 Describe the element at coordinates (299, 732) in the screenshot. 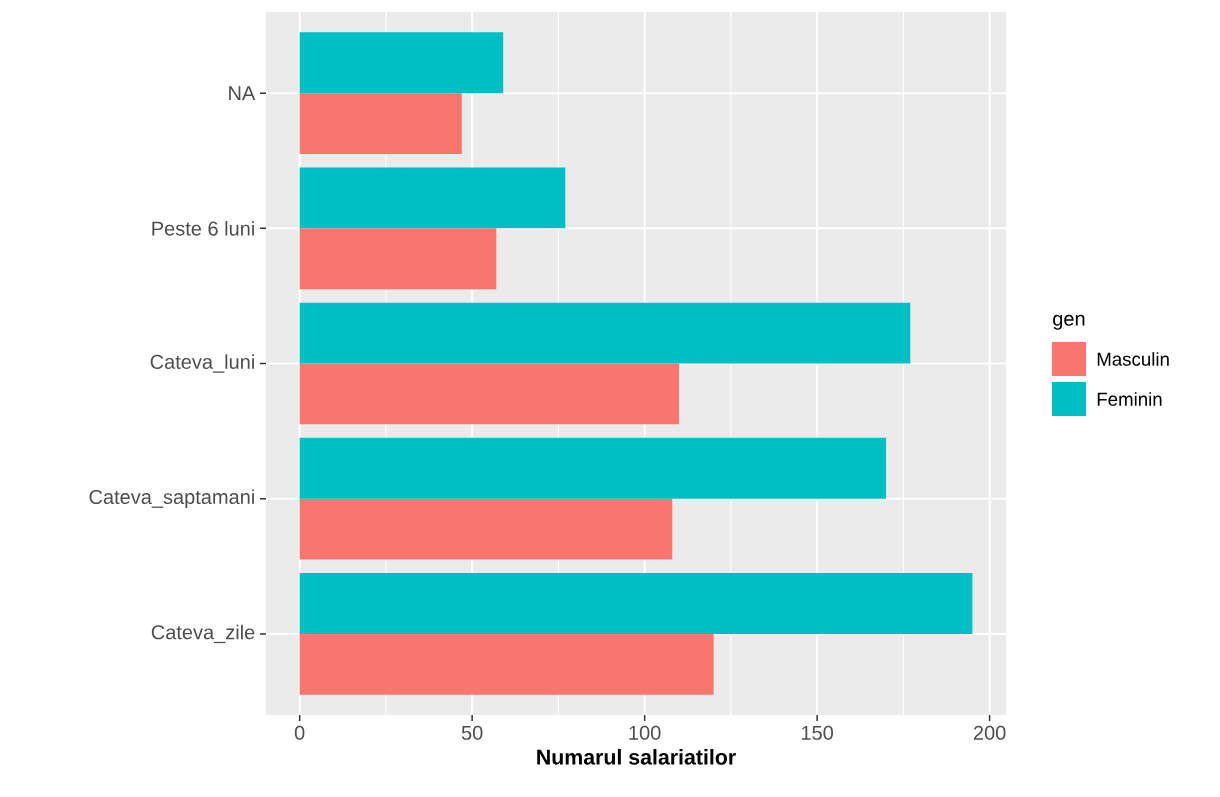

I see `x-tick-label: 0` at that location.